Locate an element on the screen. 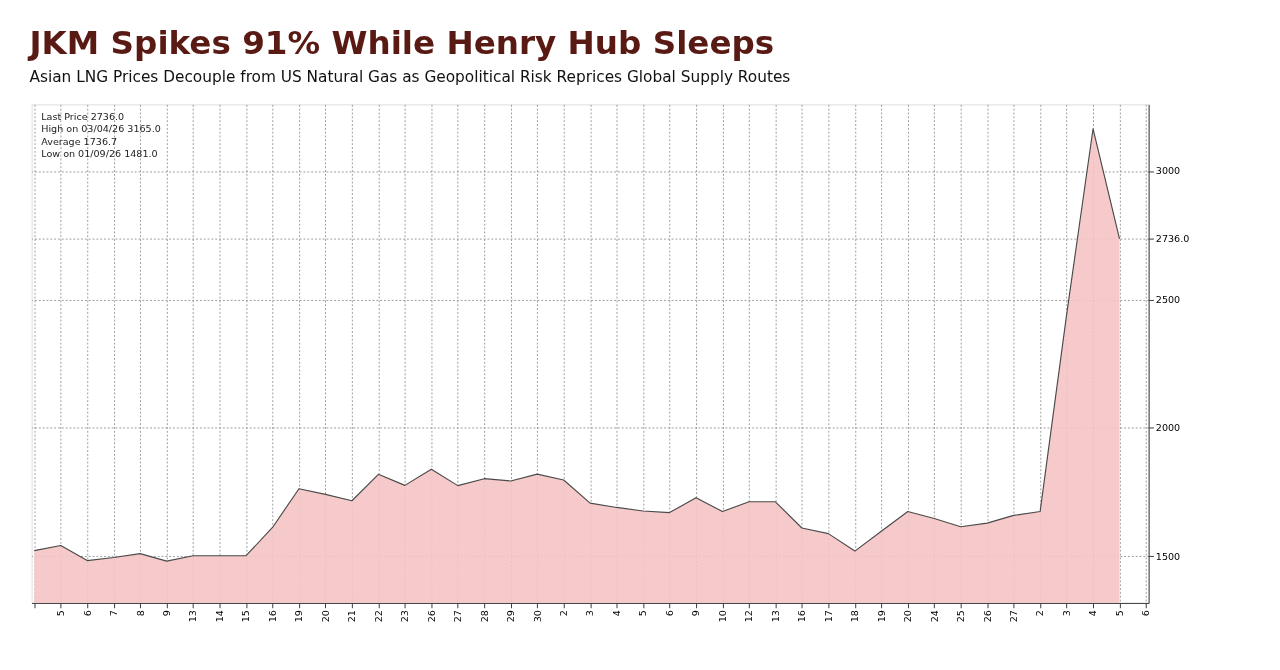 The image size is (1280, 670). x-tick-label: 30 is located at coordinates (537, 616).